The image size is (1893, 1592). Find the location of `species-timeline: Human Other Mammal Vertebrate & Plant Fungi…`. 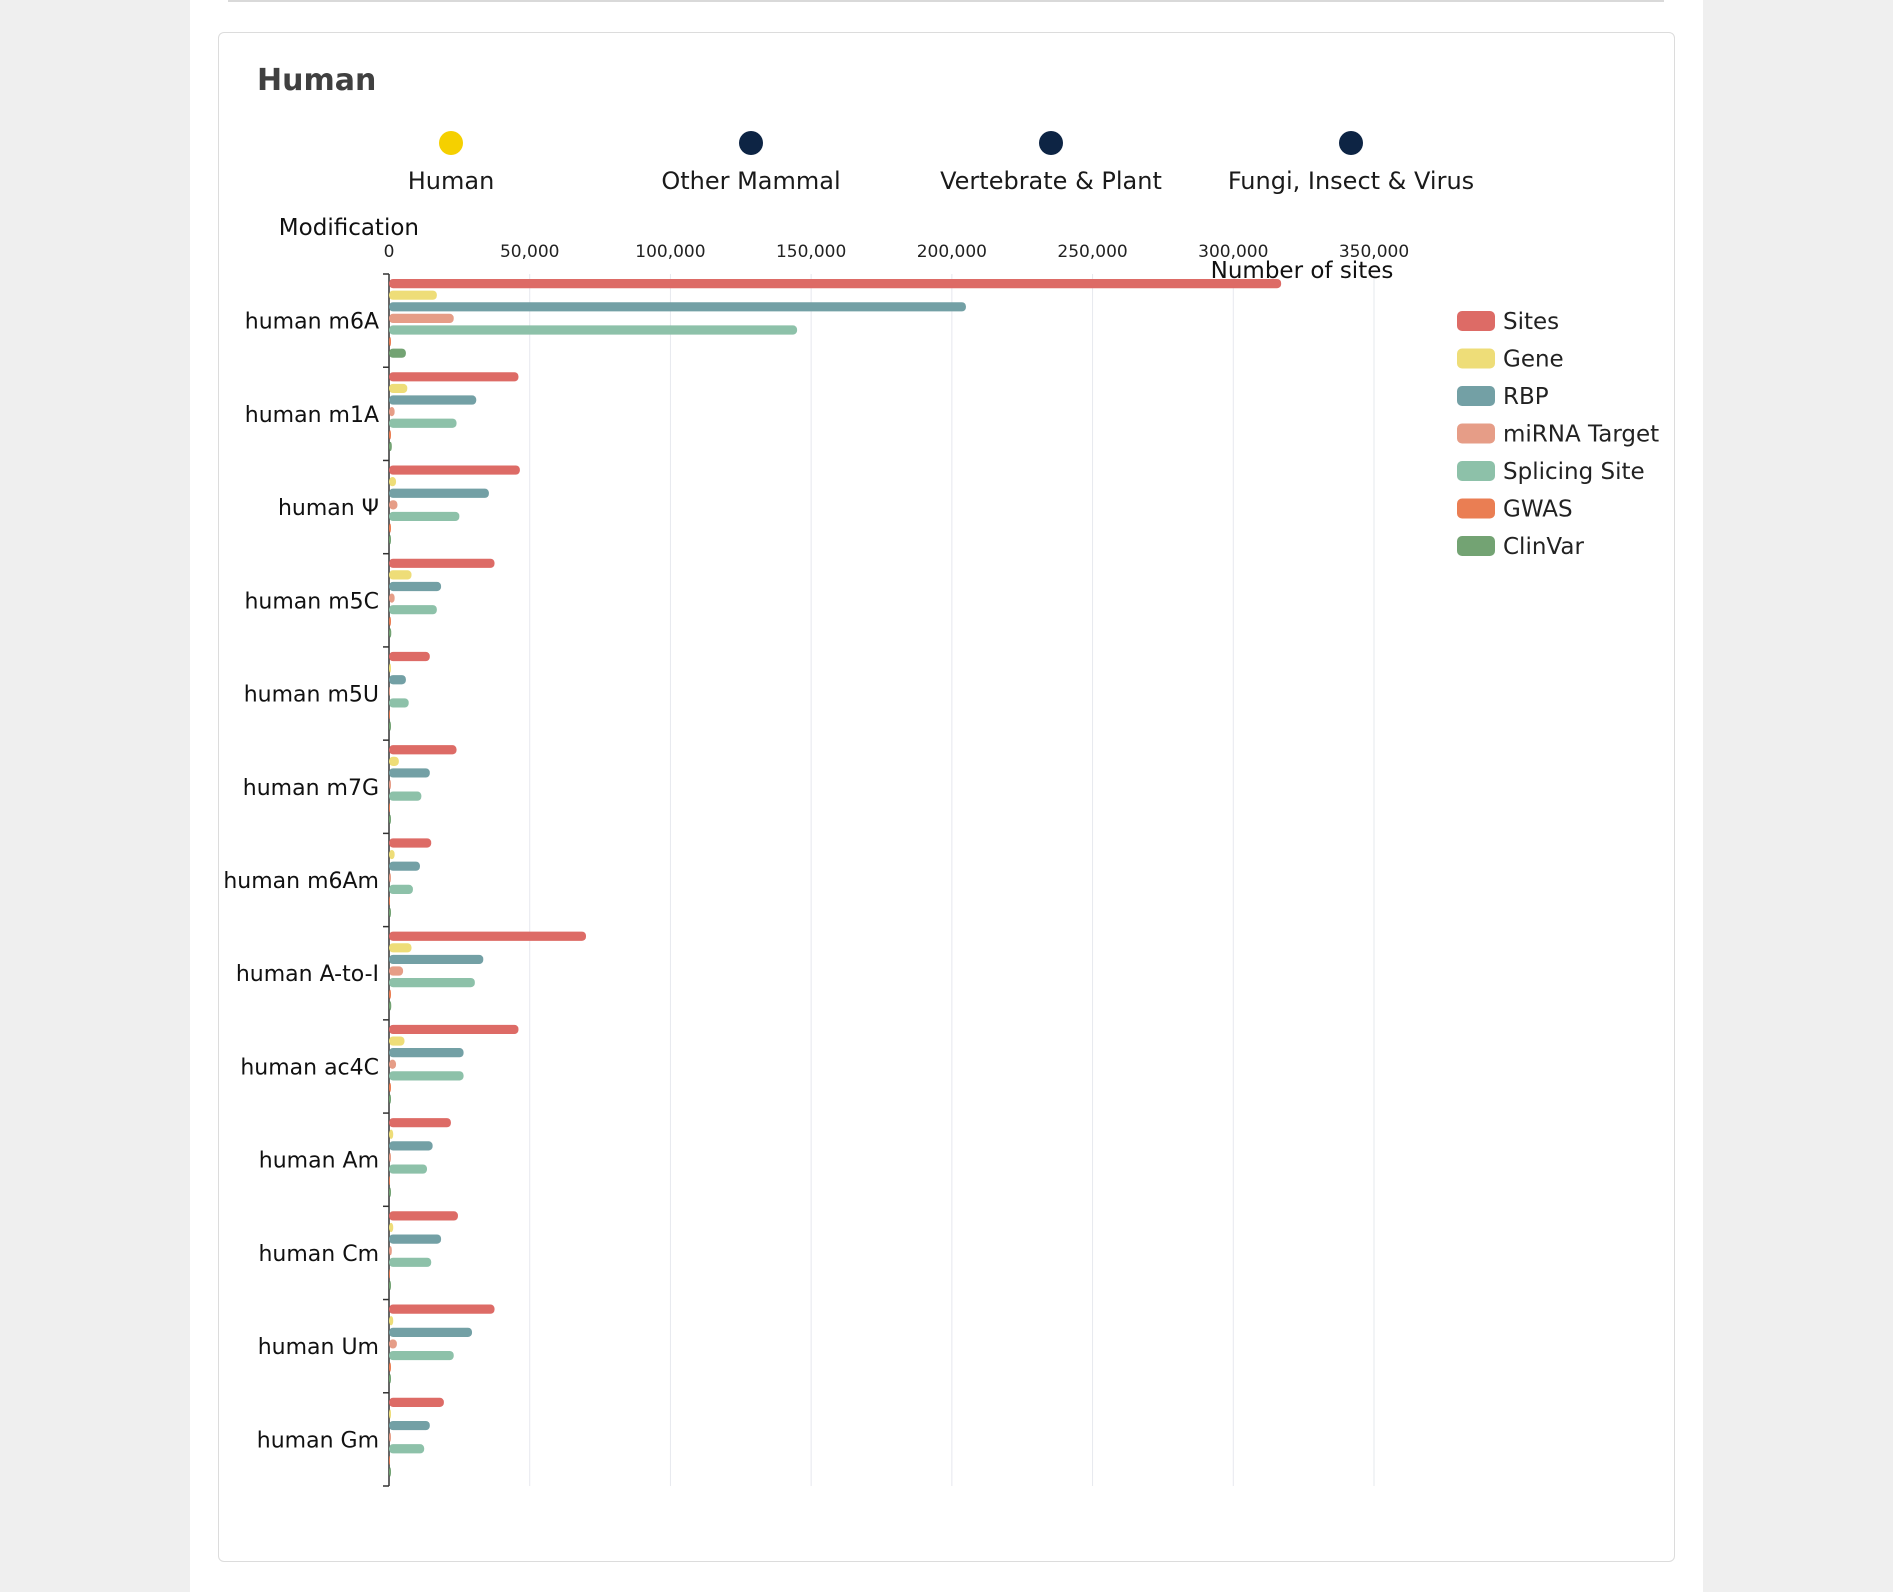

species-timeline: Human Other Mammal Vertebrate & Plant Fungi… is located at coordinates (946, 173).